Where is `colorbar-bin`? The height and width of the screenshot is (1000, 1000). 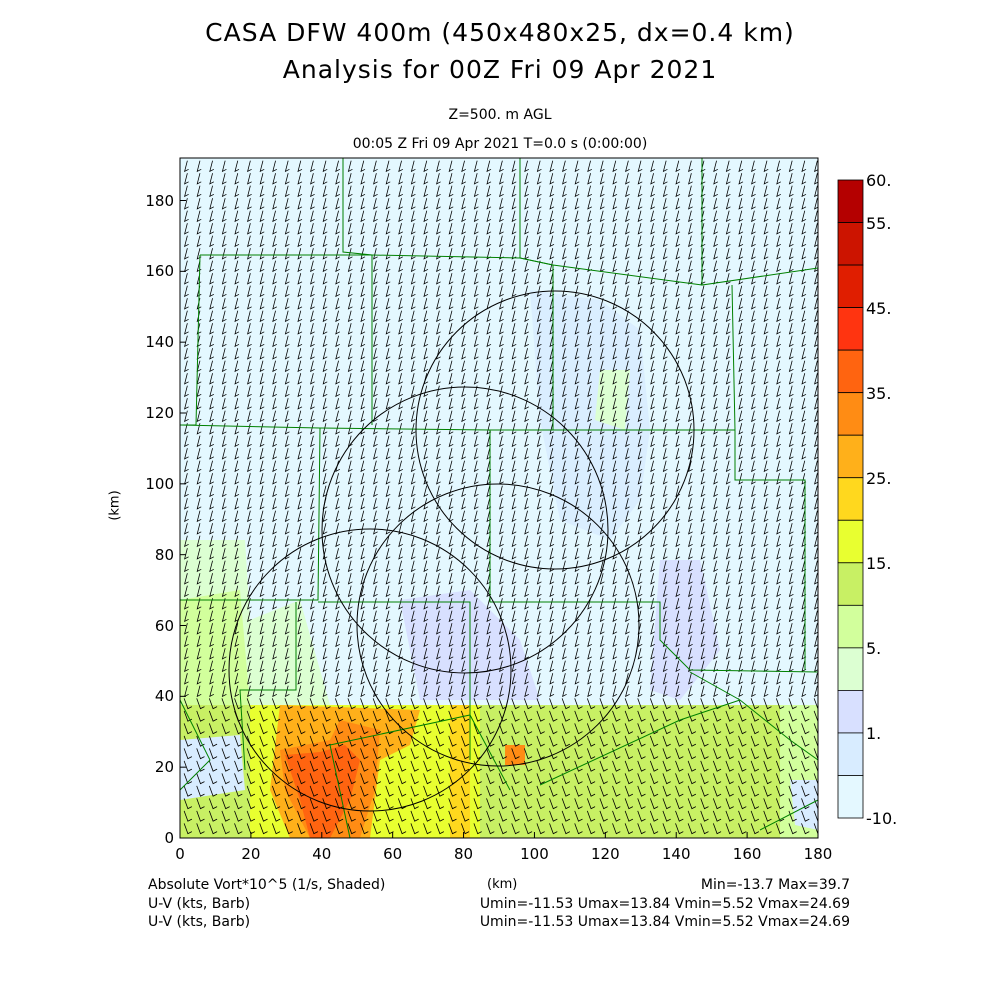 colorbar-bin is located at coordinates (850, 584).